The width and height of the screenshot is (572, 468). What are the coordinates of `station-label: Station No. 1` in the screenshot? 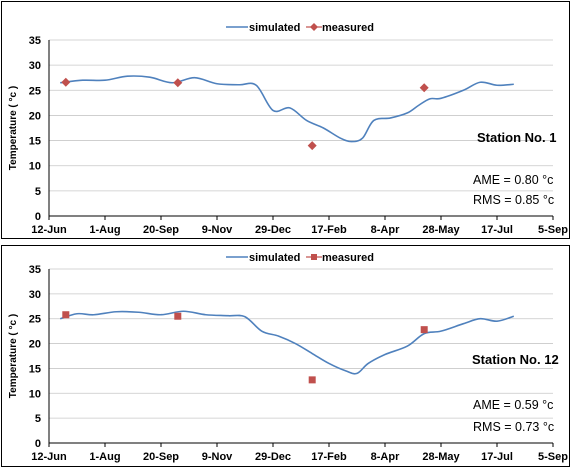 It's located at (516, 137).